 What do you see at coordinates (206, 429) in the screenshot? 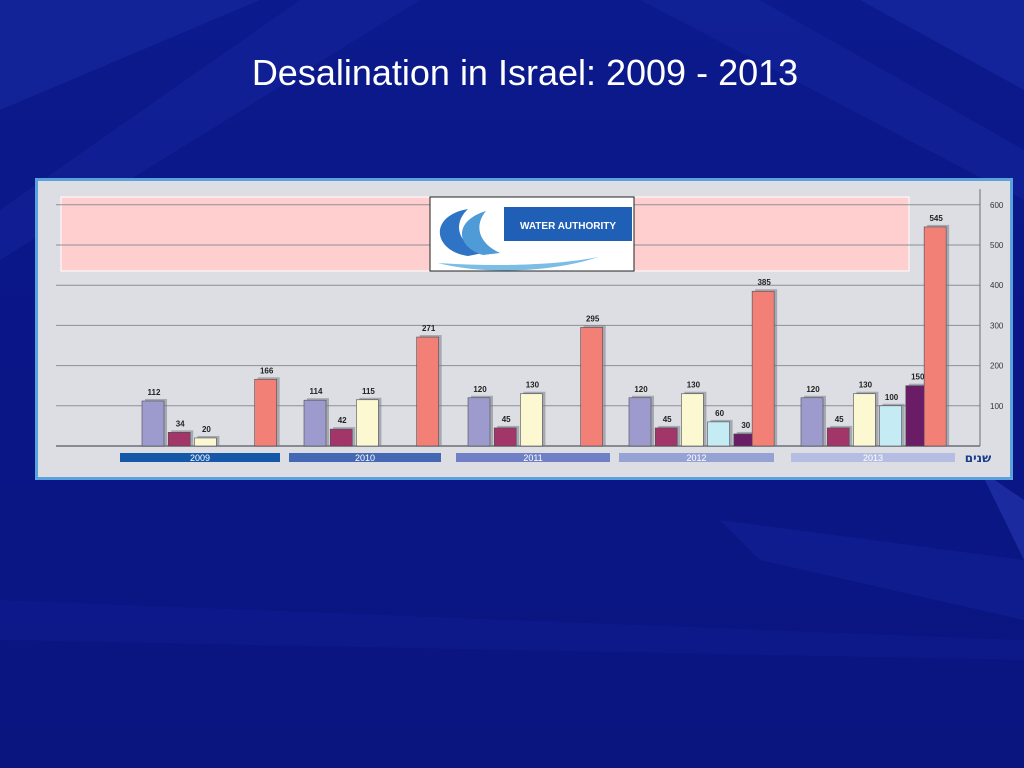
I see `data-label-2009-plant3: 20` at bounding box center [206, 429].